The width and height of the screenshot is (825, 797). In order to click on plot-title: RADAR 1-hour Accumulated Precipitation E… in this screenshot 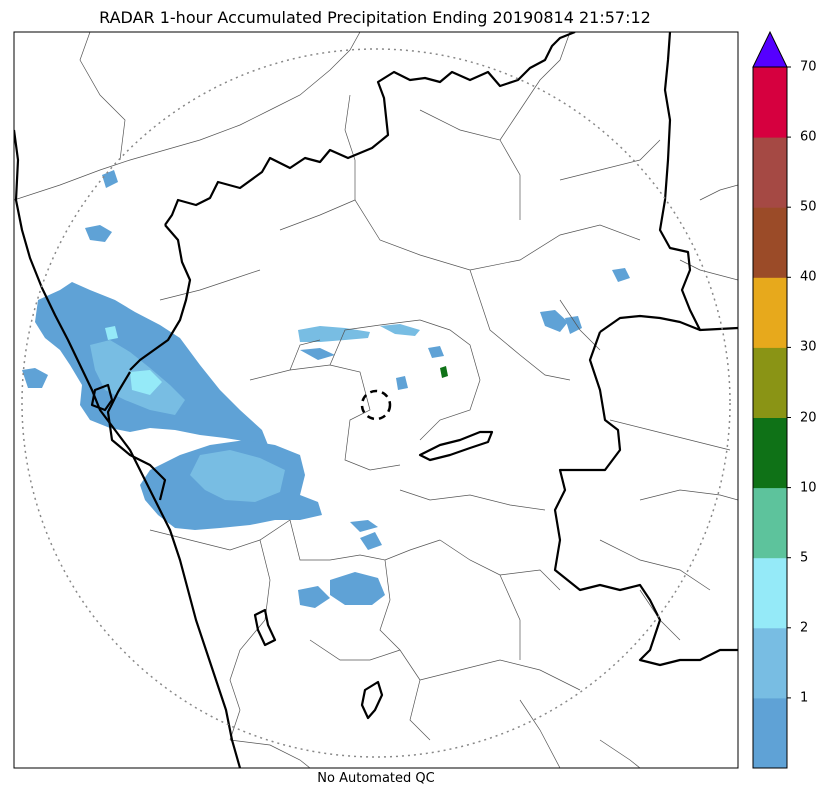, I will do `click(375, 17)`.